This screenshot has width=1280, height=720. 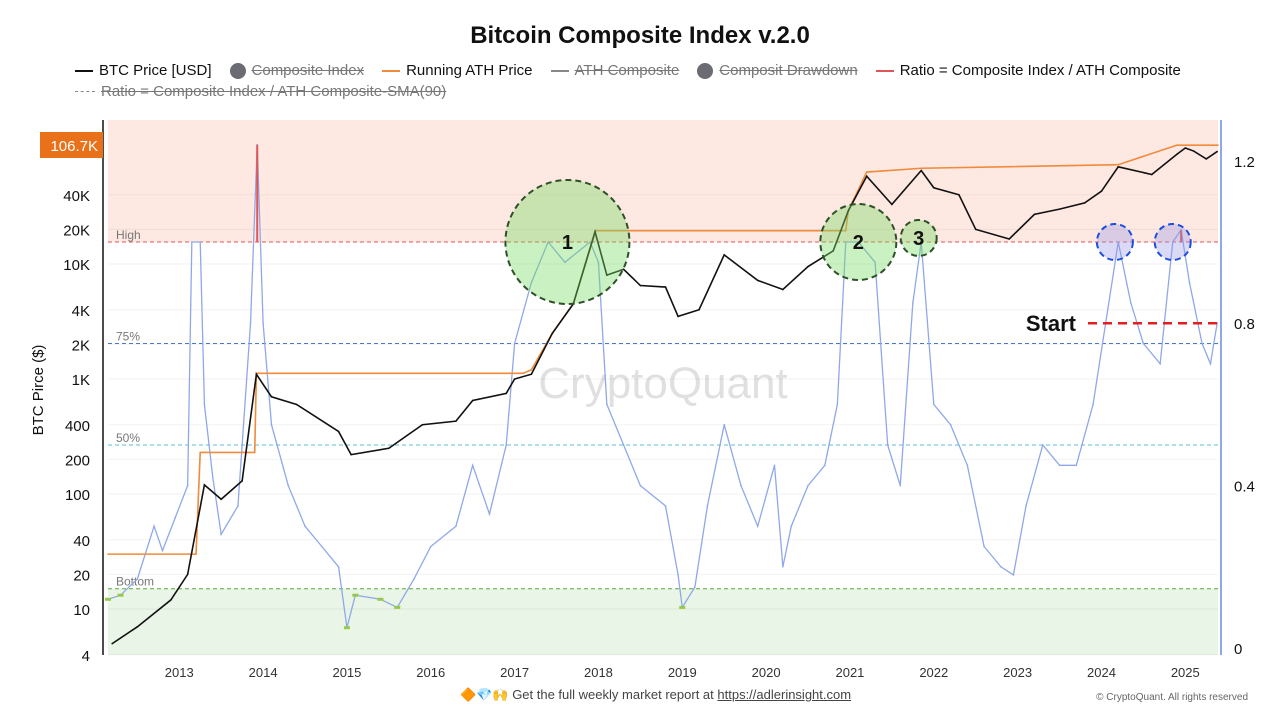 I want to click on y-tick-label: 20K, so click(x=76, y=230).